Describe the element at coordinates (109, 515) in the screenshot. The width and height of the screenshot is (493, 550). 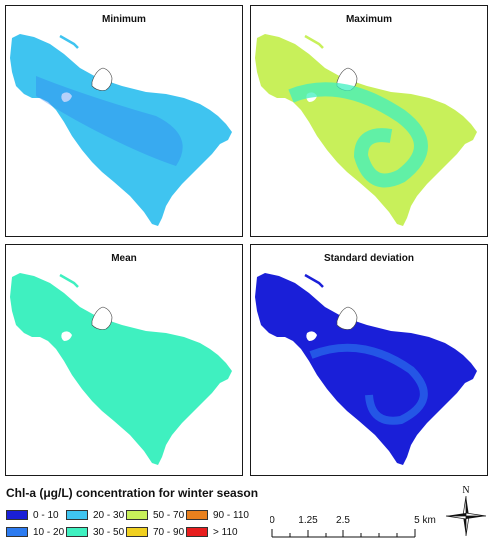
I see `legend-label: 20 - 30` at that location.